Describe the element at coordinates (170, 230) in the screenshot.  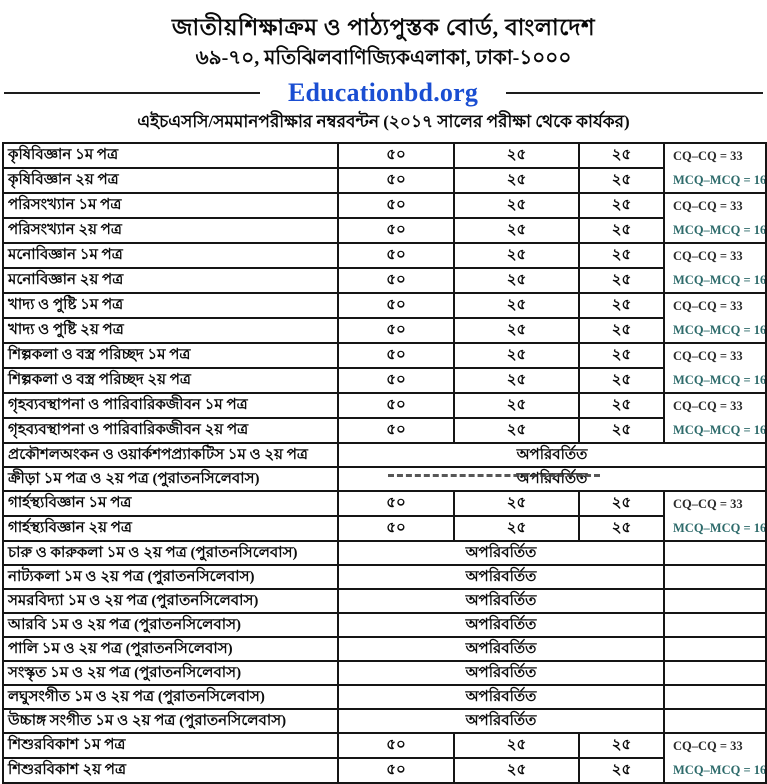
I see `subject-cell: পরিসংখ্যান ২য় পত্র` at that location.